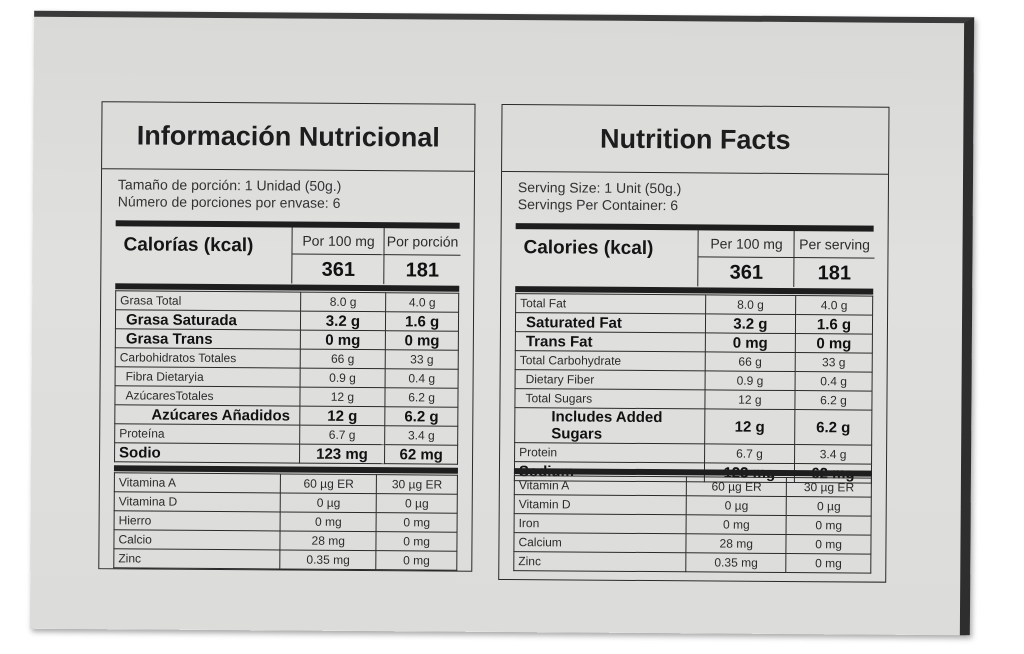  Describe the element at coordinates (207, 358) in the screenshot. I see `nutrient-name: Carbohidratos Totales` at that location.